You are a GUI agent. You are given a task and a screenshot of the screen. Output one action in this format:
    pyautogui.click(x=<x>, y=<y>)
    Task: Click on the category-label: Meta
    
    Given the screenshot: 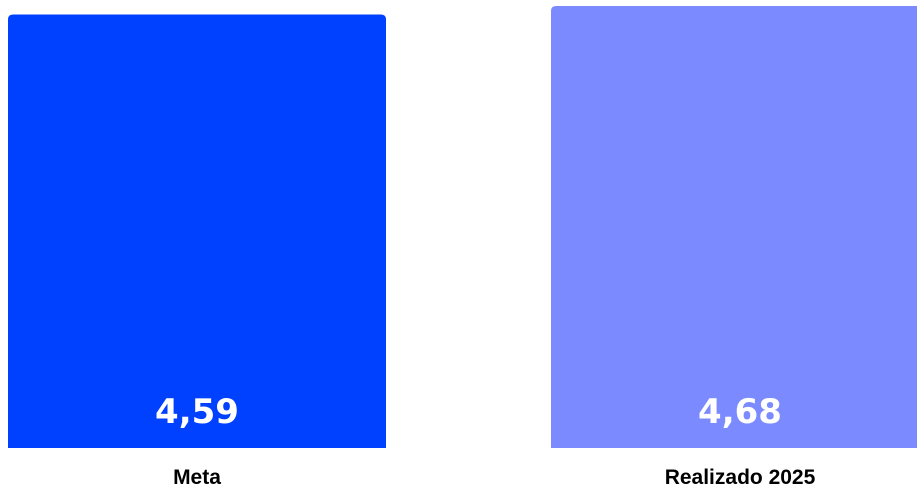 What is the action you would take?
    pyautogui.click(x=197, y=476)
    